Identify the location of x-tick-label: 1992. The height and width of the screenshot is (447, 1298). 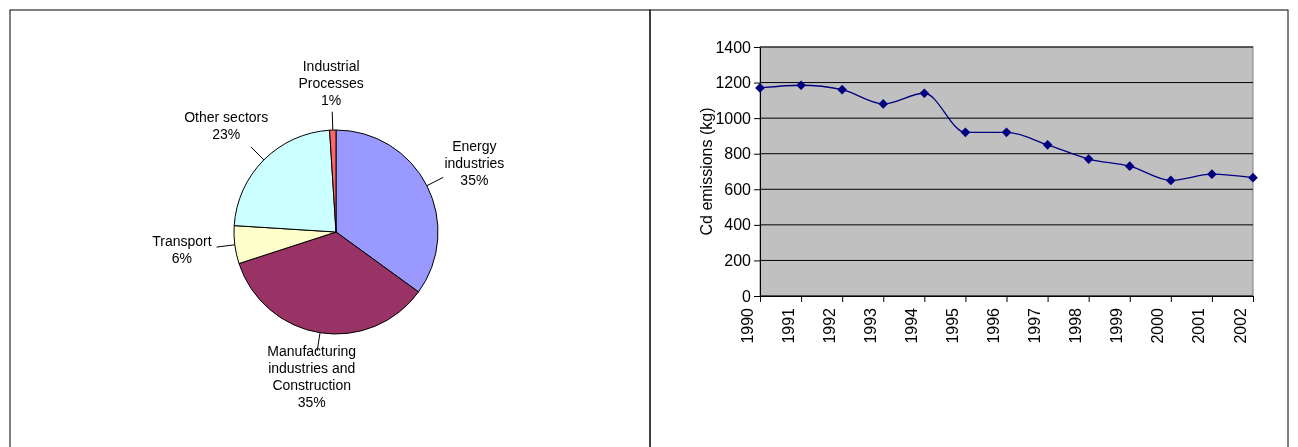
(829, 325).